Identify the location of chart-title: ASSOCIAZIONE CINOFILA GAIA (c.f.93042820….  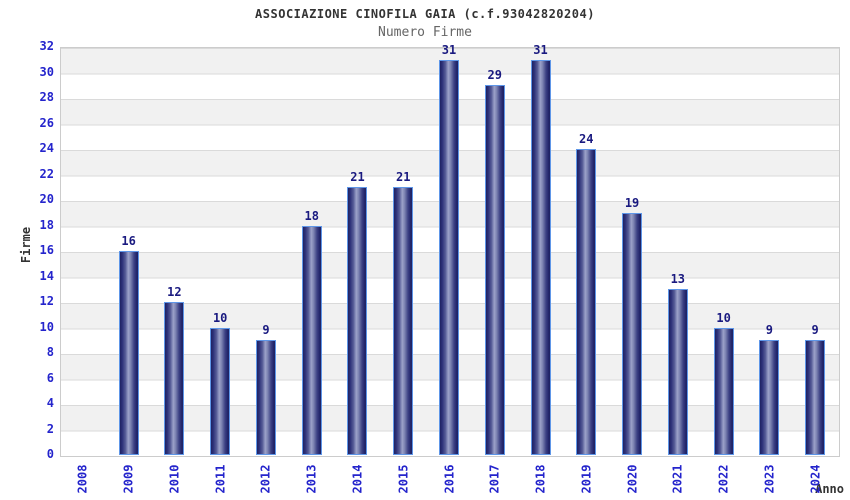
(425, 14).